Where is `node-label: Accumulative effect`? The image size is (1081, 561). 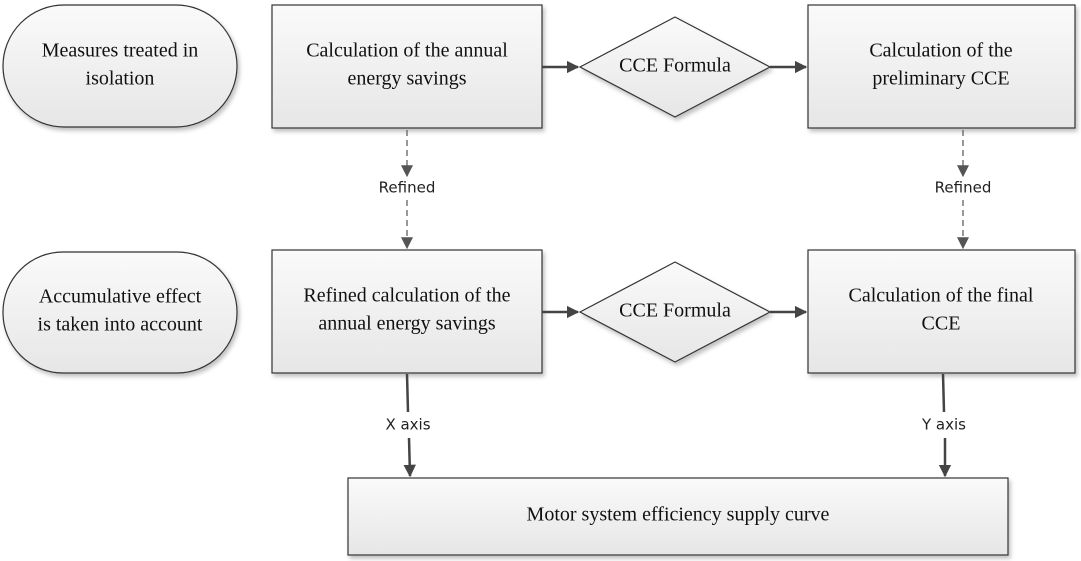 node-label: Accumulative effect is located at coordinates (120, 297).